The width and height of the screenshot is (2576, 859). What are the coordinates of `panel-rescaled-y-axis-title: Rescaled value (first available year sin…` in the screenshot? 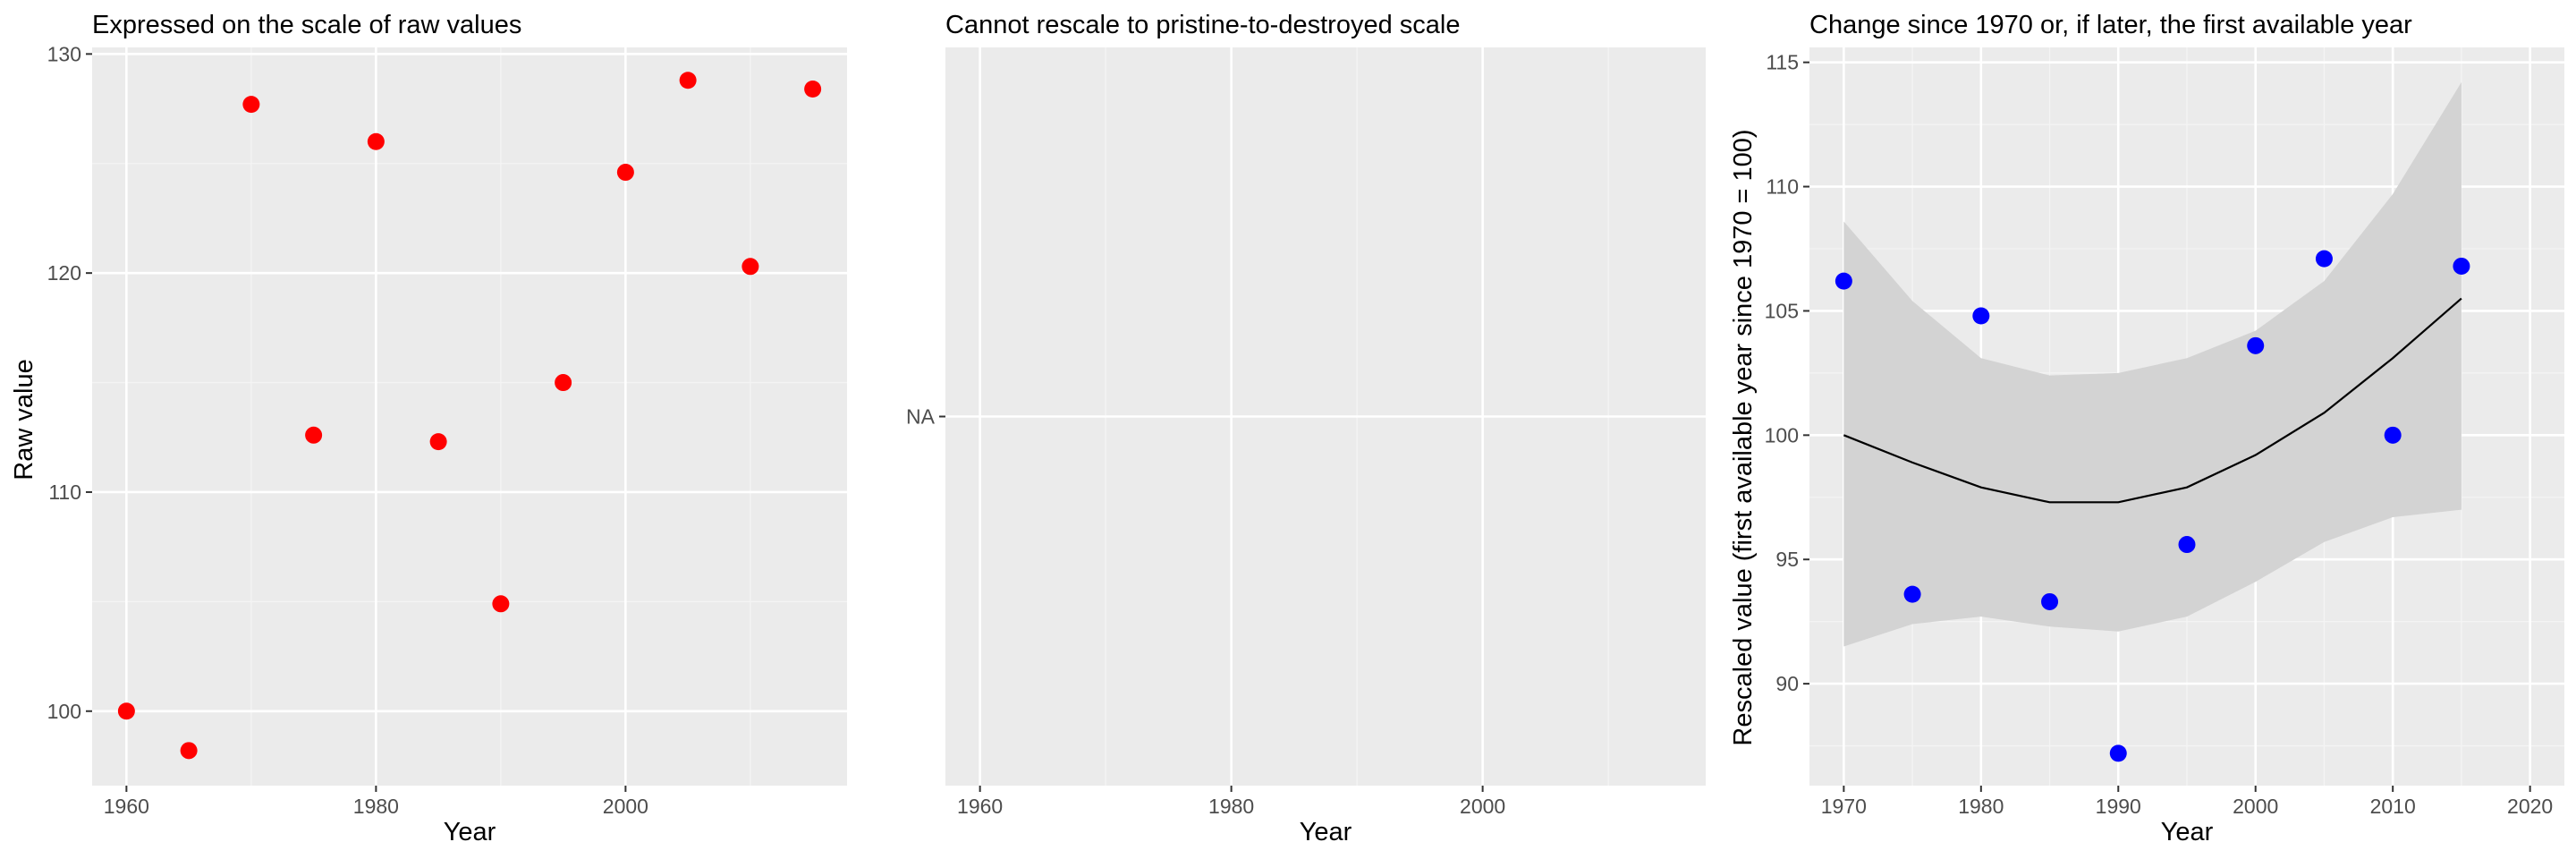 It's located at (1743, 437).